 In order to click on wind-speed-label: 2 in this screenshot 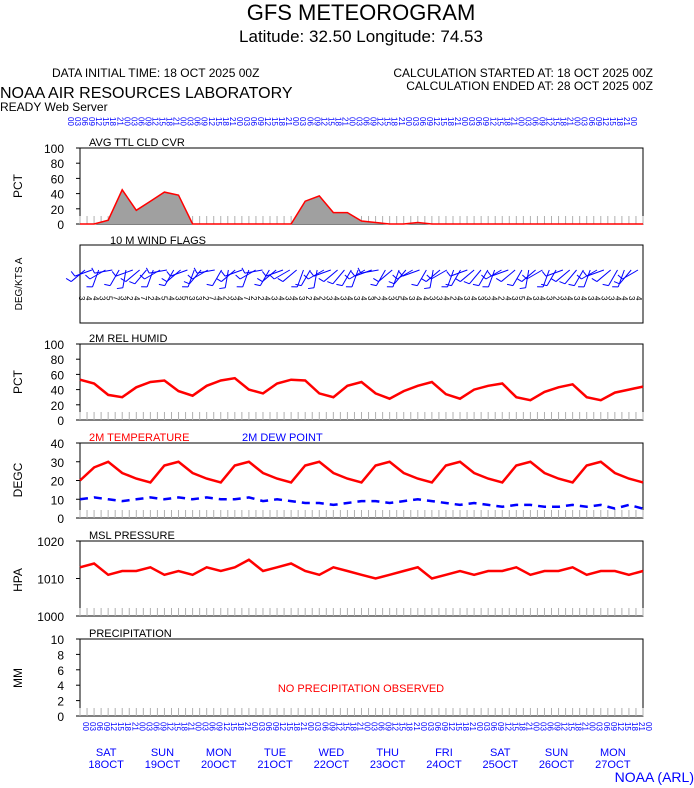, I will do `click(322, 298)`.